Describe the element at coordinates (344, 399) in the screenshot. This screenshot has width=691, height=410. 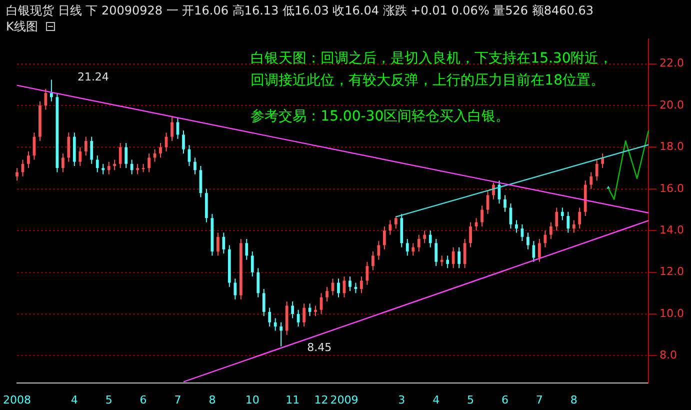
I see `x-tick-label: 2009` at that location.